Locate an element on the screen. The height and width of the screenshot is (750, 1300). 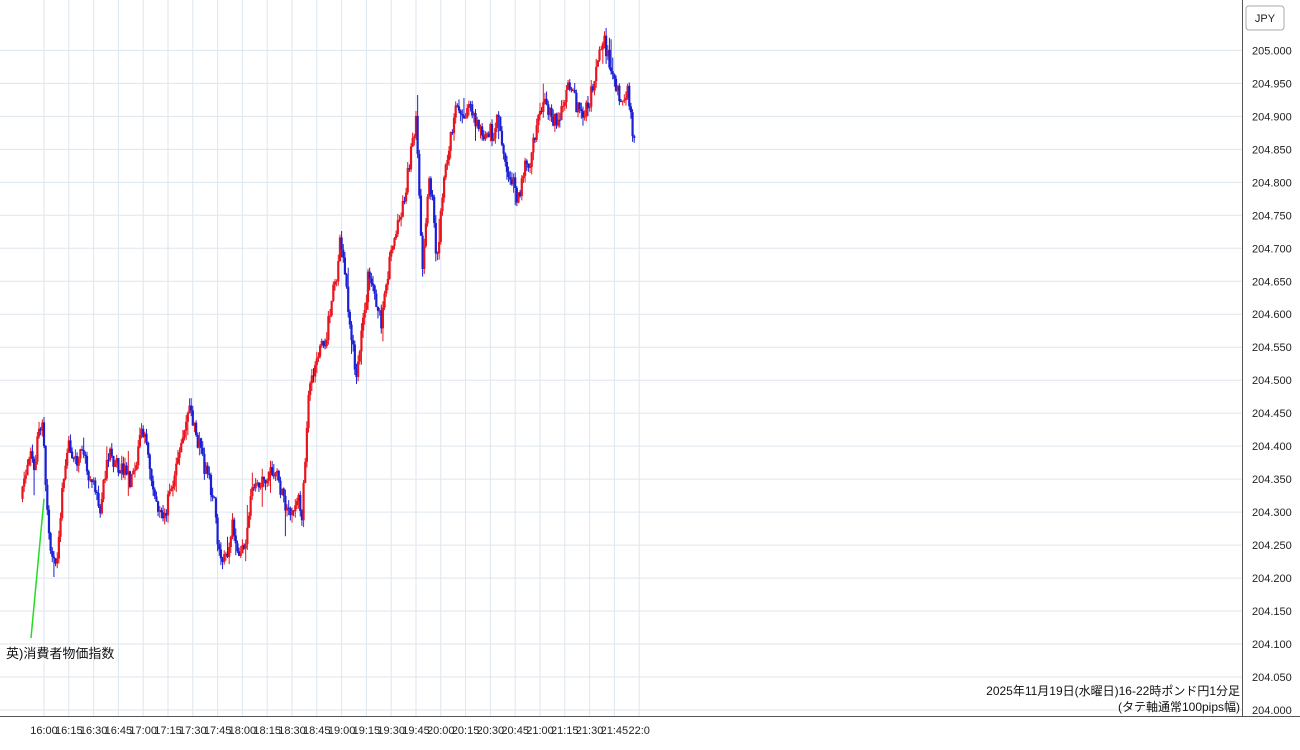
x-tick-label: 19:45 is located at coordinates (416, 731).